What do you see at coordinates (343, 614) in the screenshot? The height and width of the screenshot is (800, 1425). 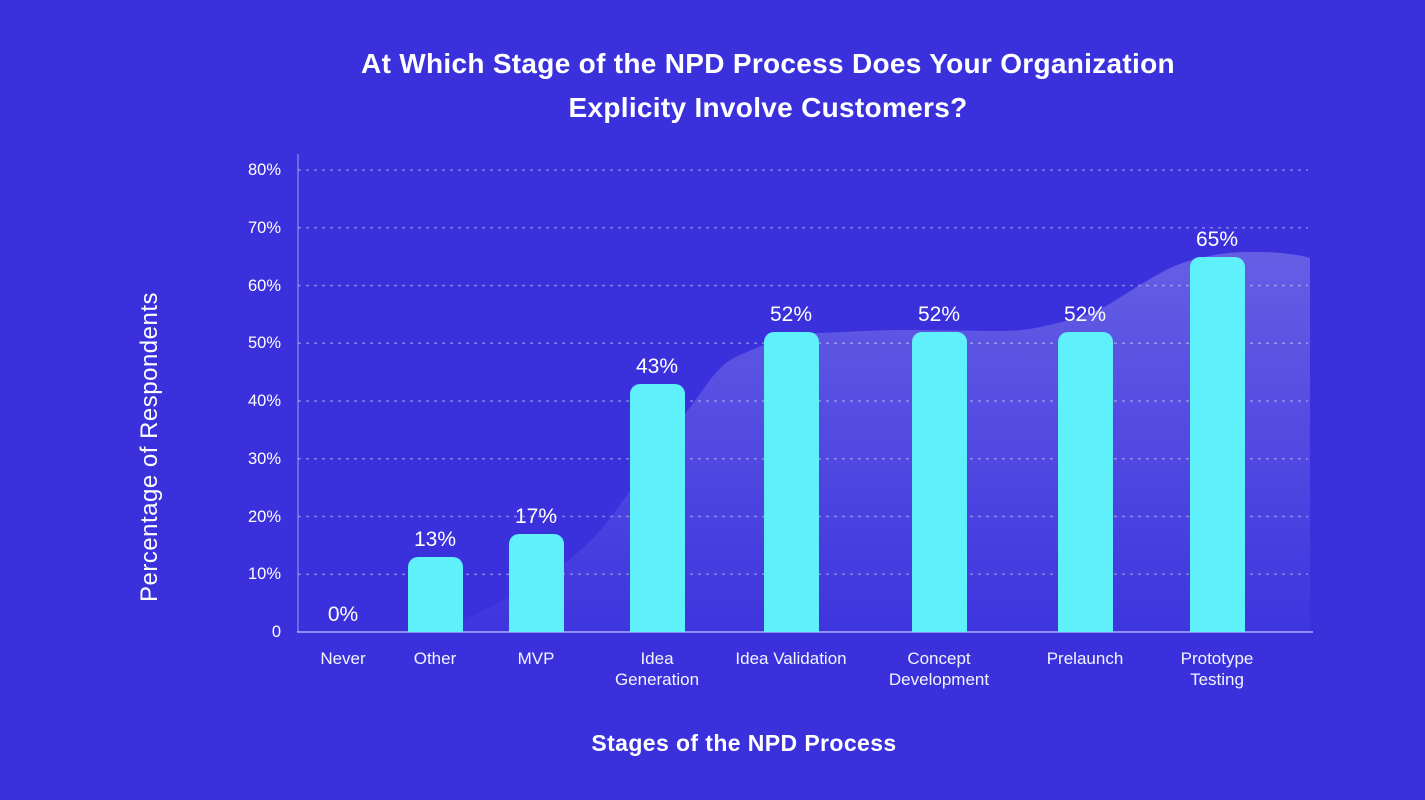 I see `bar-value-label: 0%` at bounding box center [343, 614].